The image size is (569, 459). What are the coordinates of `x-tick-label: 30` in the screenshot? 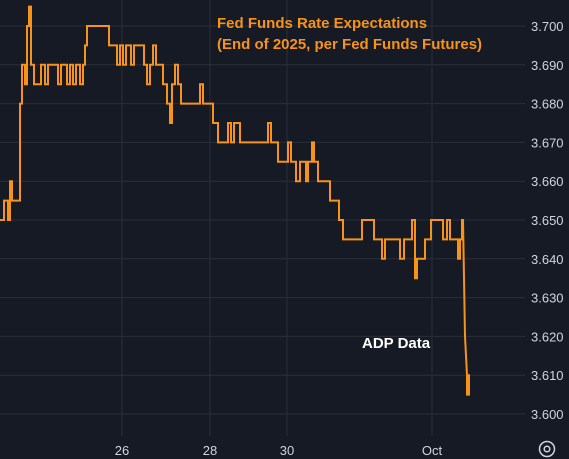 It's located at (287, 450).